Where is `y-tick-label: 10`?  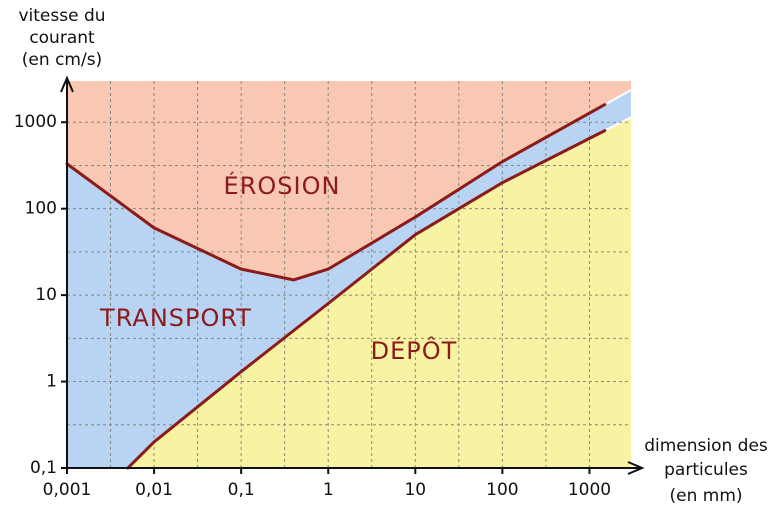 y-tick-label: 10 is located at coordinates (46, 295).